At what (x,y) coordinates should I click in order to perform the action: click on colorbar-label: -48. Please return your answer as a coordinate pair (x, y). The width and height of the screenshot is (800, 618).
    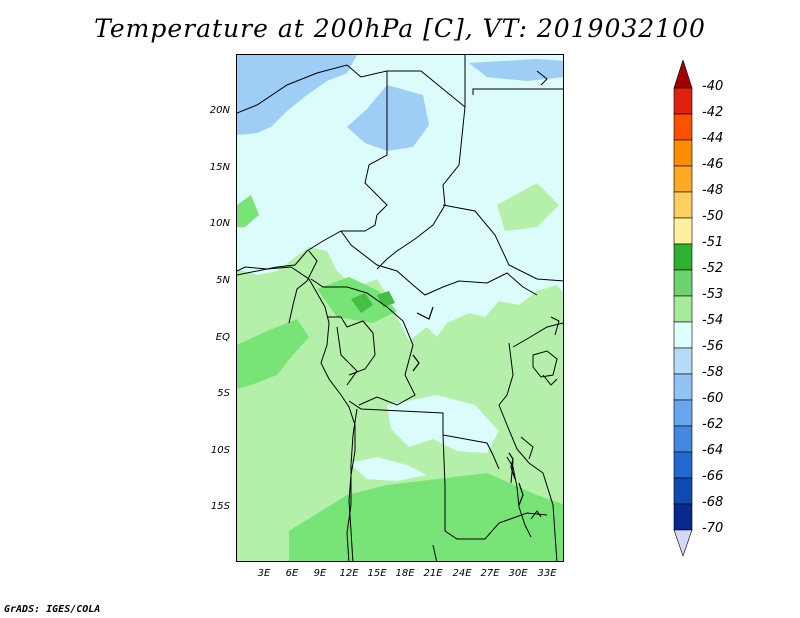
    Looking at the image, I should click on (713, 190).